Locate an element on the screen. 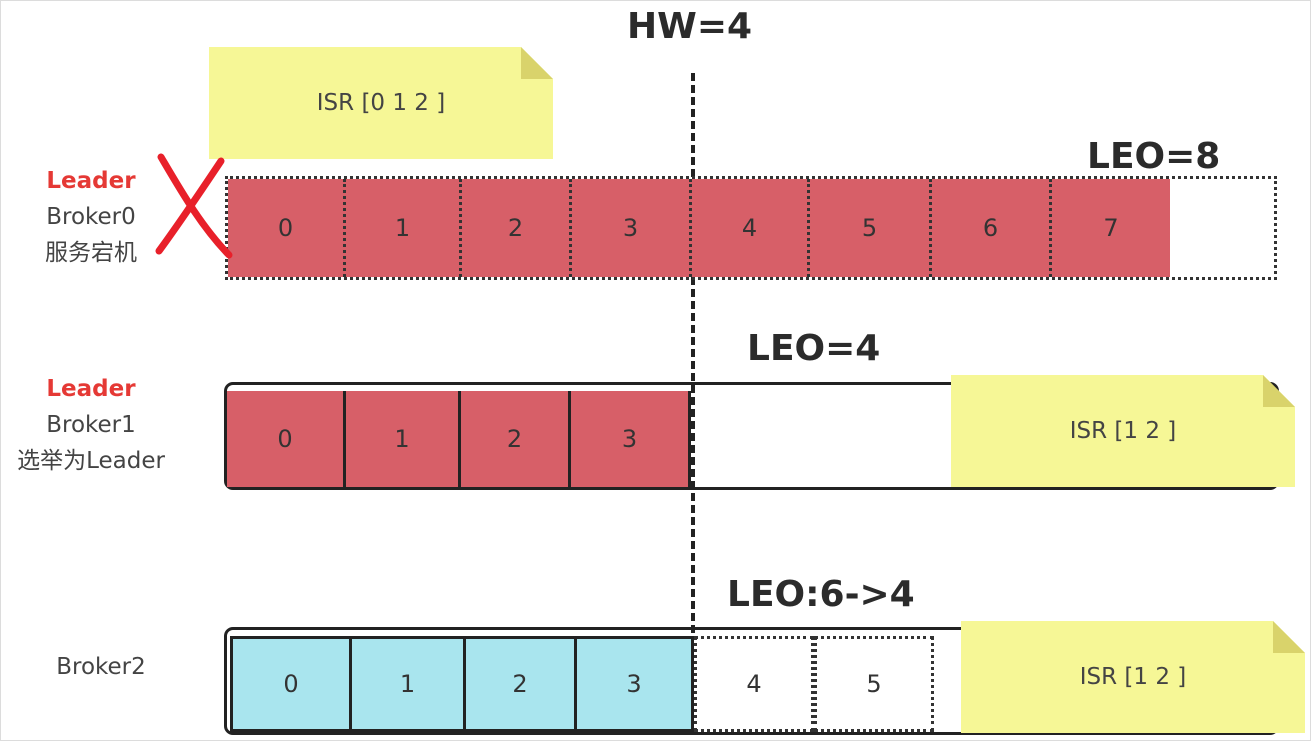 This screenshot has width=1311, height=741. broker0-cell-5: 5 is located at coordinates (871, 228).